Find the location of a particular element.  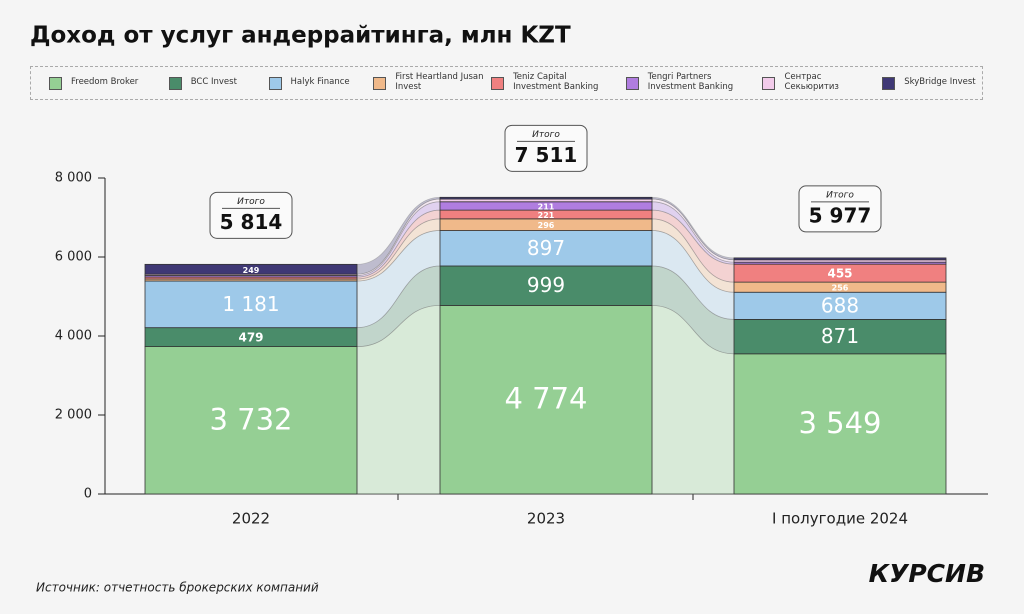

value-label: 211 is located at coordinates (546, 206).